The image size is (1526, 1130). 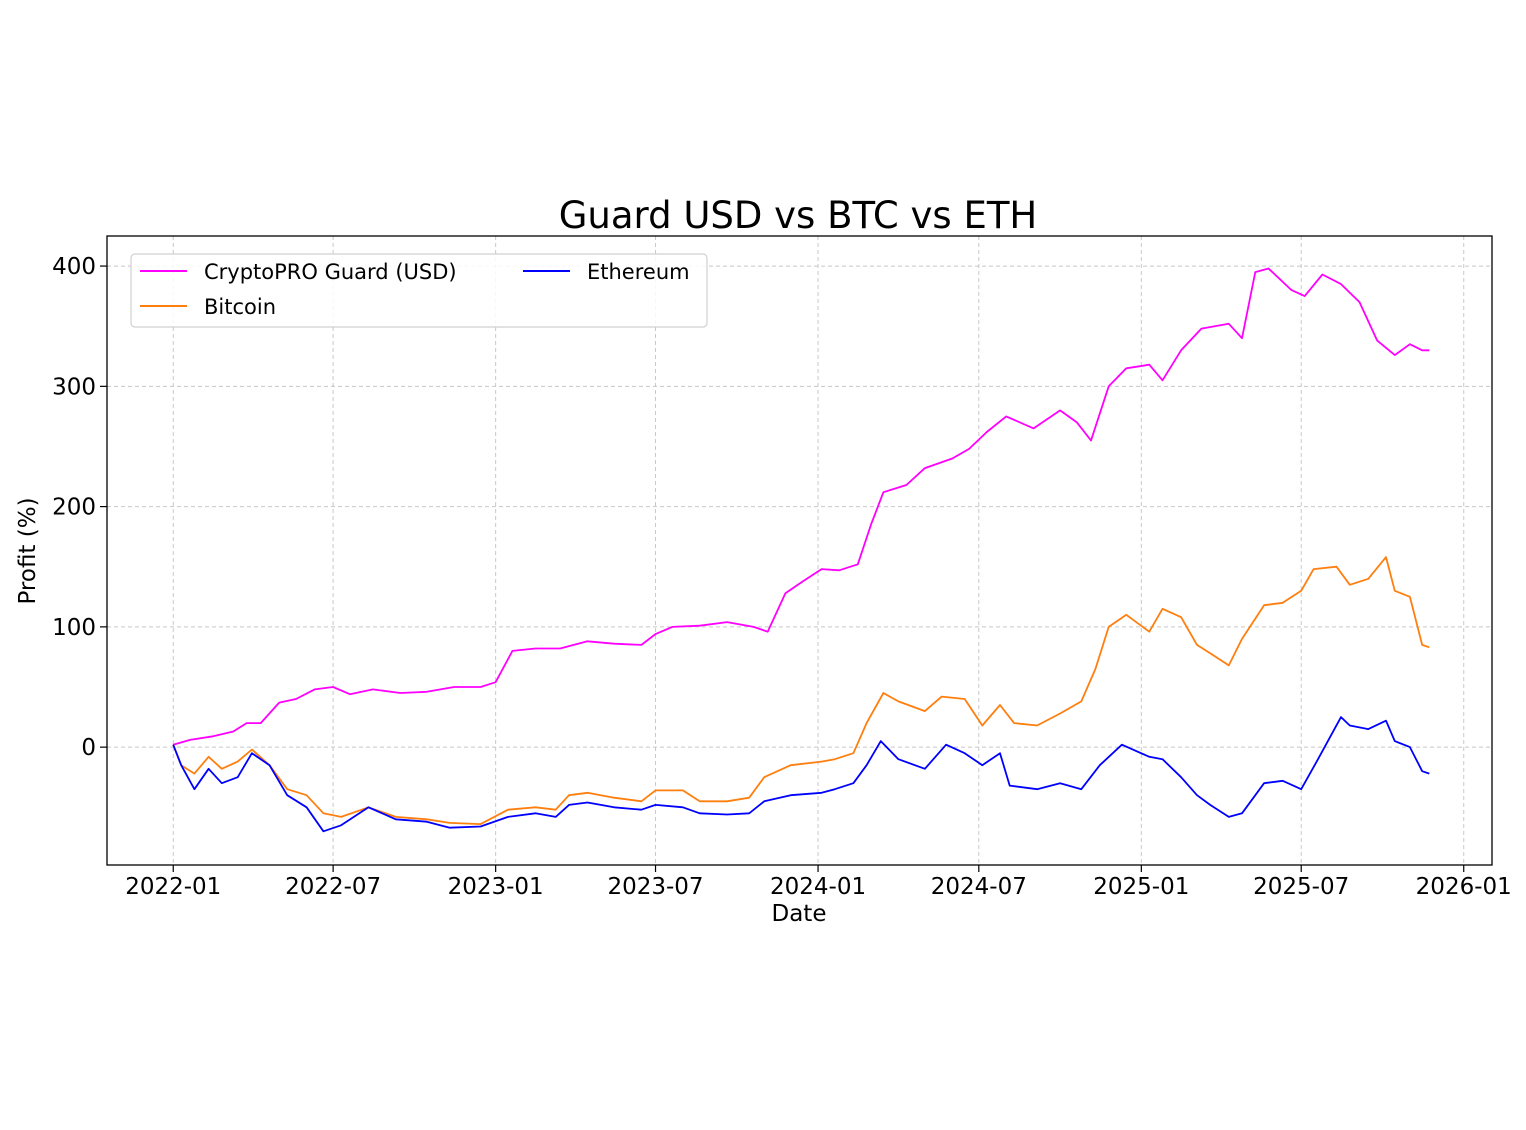 What do you see at coordinates (801, 774) in the screenshot?
I see `series-line-ethereum` at bounding box center [801, 774].